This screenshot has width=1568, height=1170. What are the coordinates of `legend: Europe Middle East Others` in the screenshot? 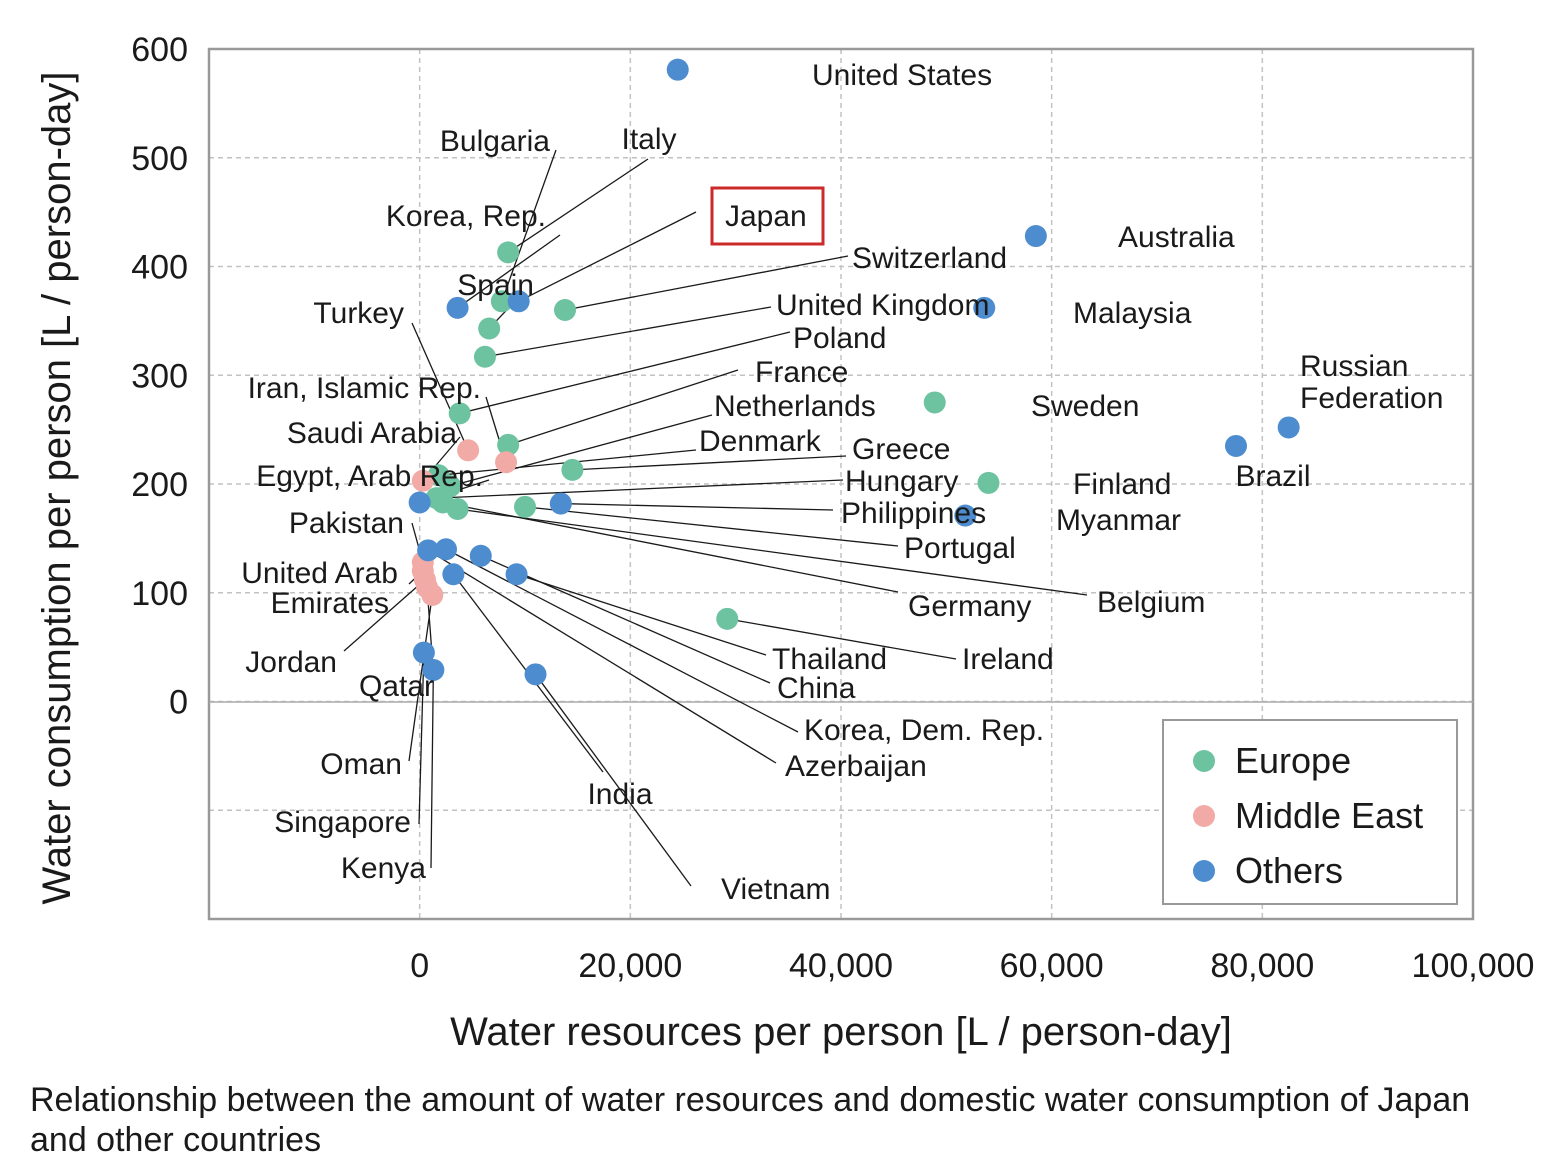 It's located at (1310, 812).